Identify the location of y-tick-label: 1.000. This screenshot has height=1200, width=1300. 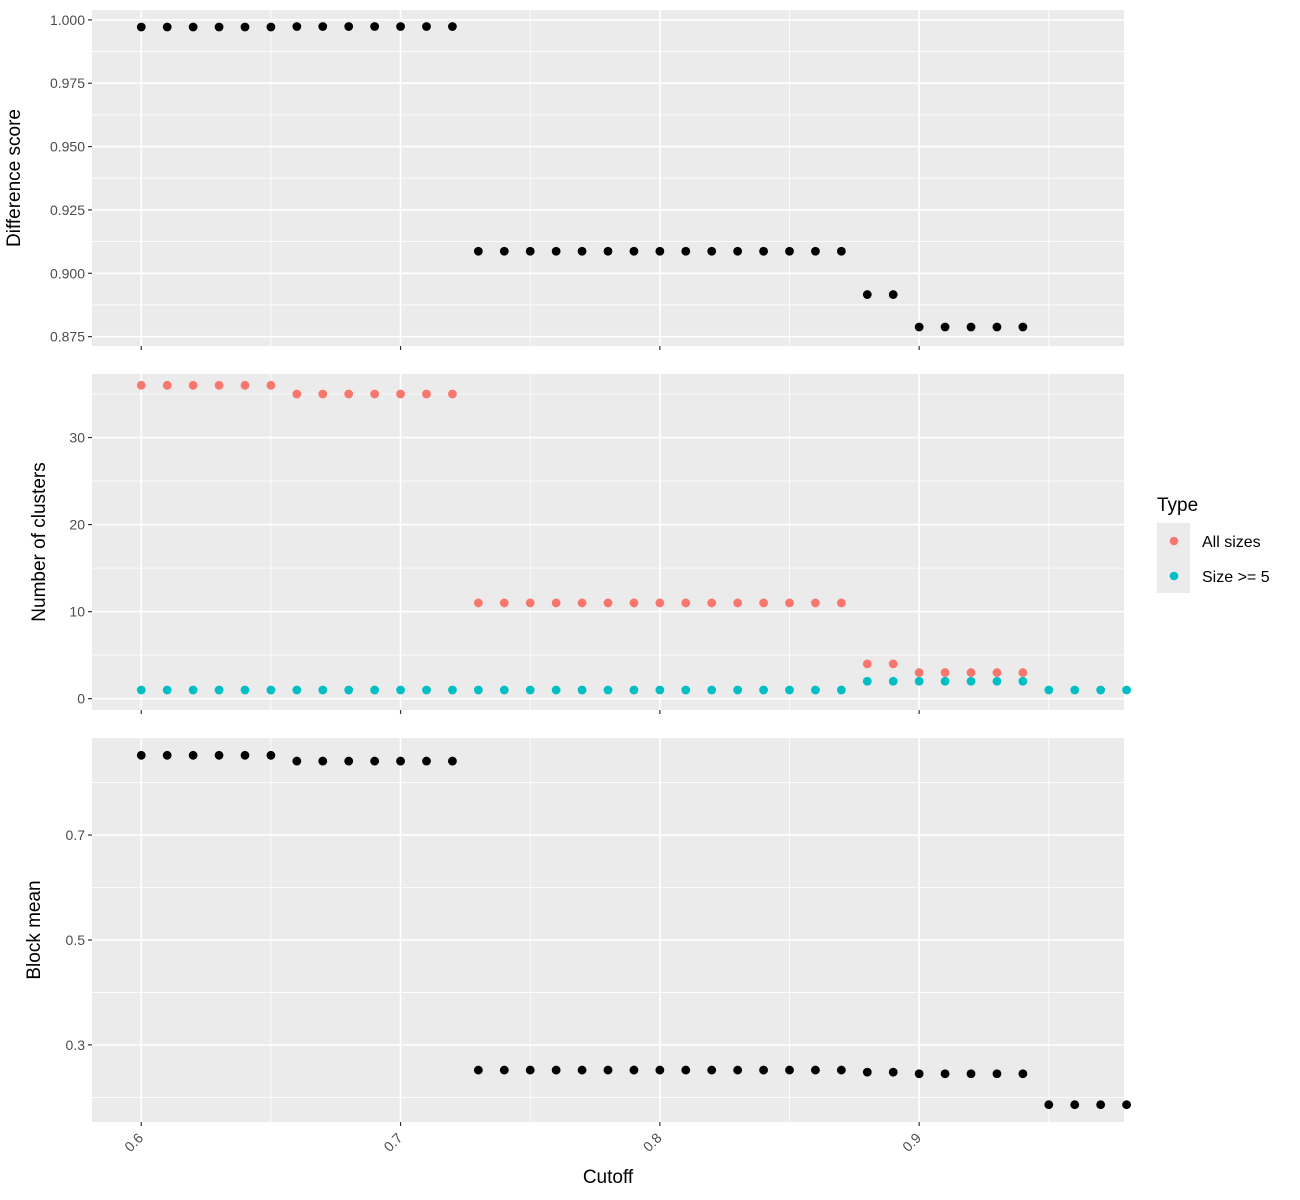
(67, 20).